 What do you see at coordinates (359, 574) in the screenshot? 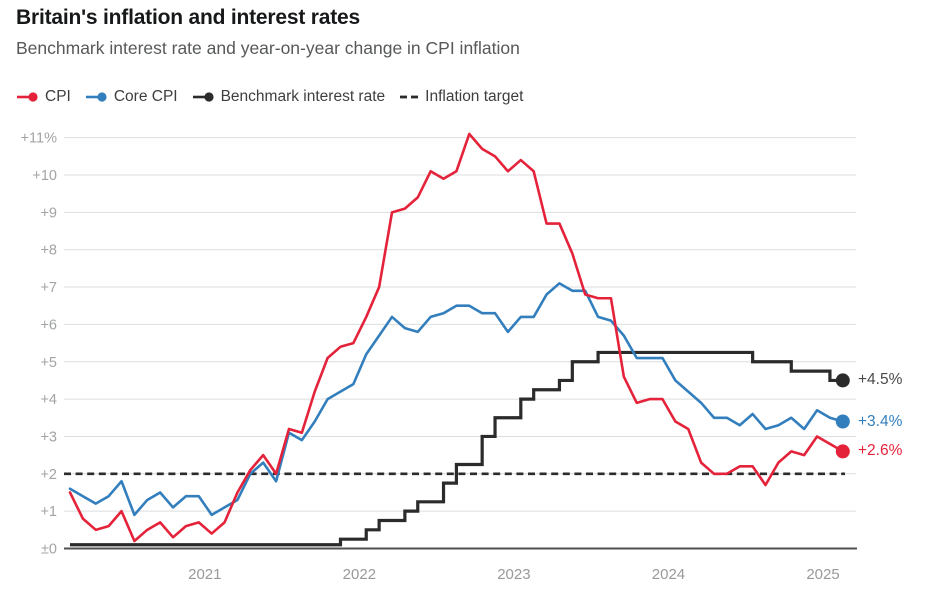
I see `svg-text: 2022` at bounding box center [359, 574].